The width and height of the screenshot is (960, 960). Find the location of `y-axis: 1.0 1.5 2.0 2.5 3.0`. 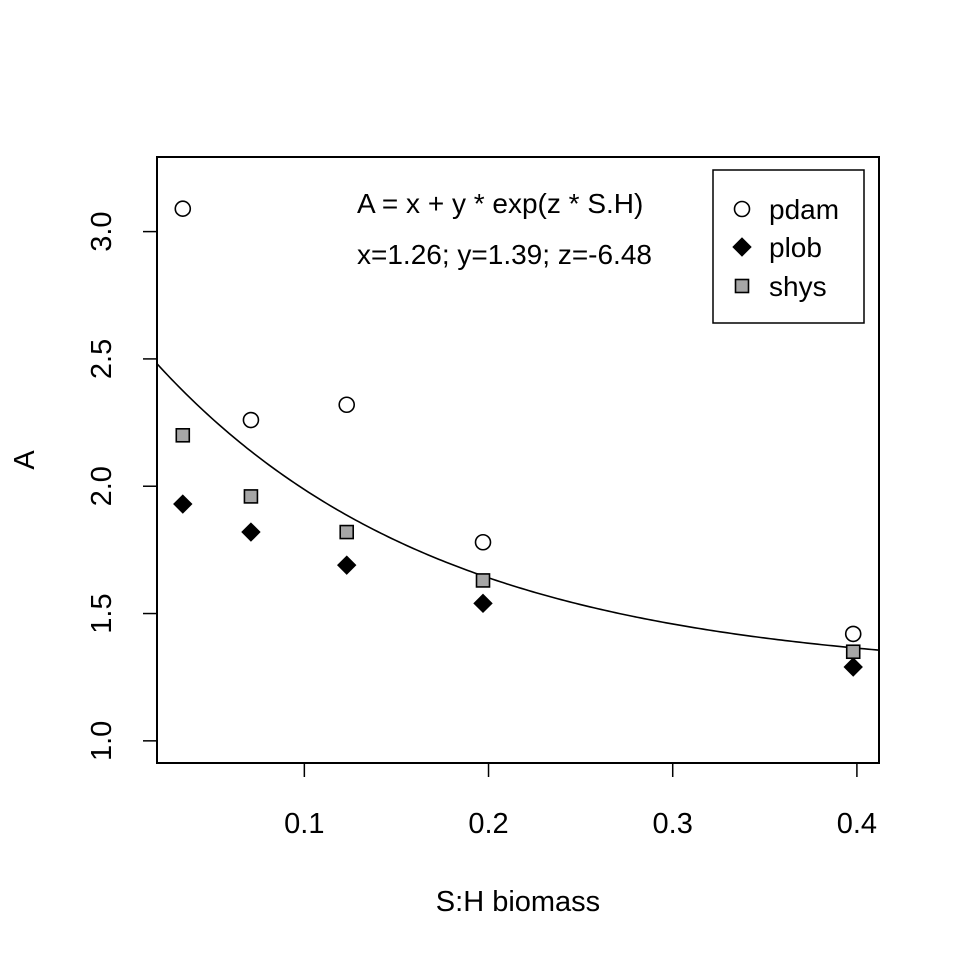

y-axis: 1.0 1.5 2.0 2.5 3.0 is located at coordinates (122, 486).